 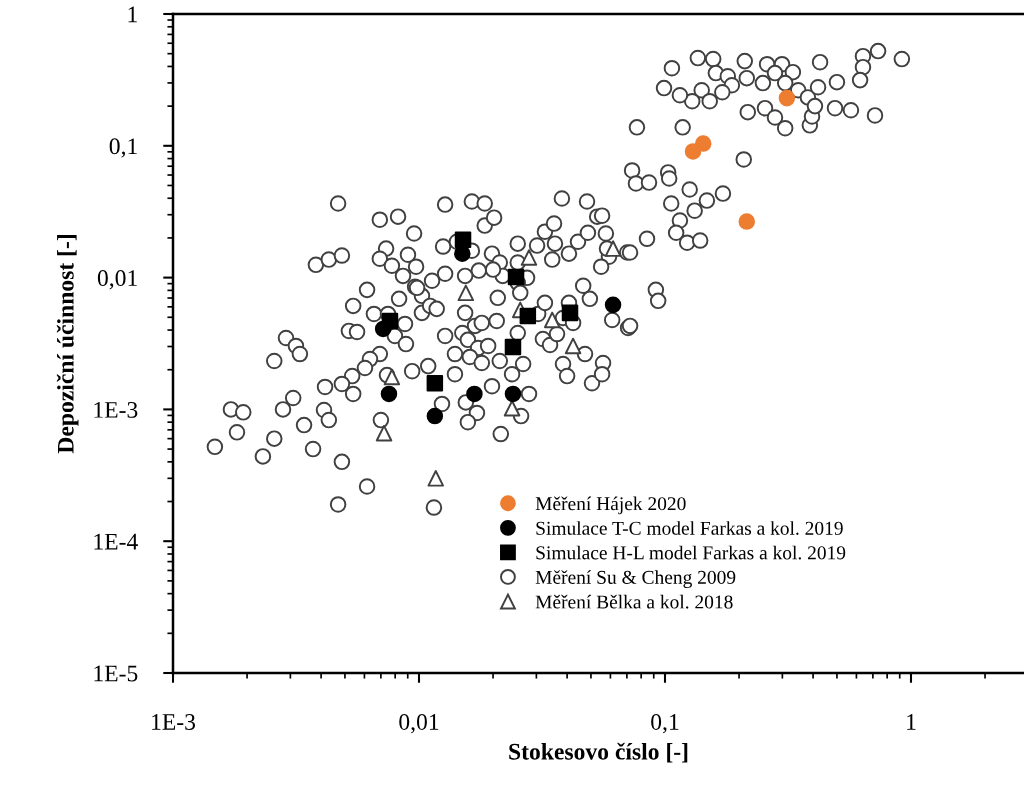 I want to click on legend-label: Měření Bělka a kol. 2018, so click(x=634, y=601).